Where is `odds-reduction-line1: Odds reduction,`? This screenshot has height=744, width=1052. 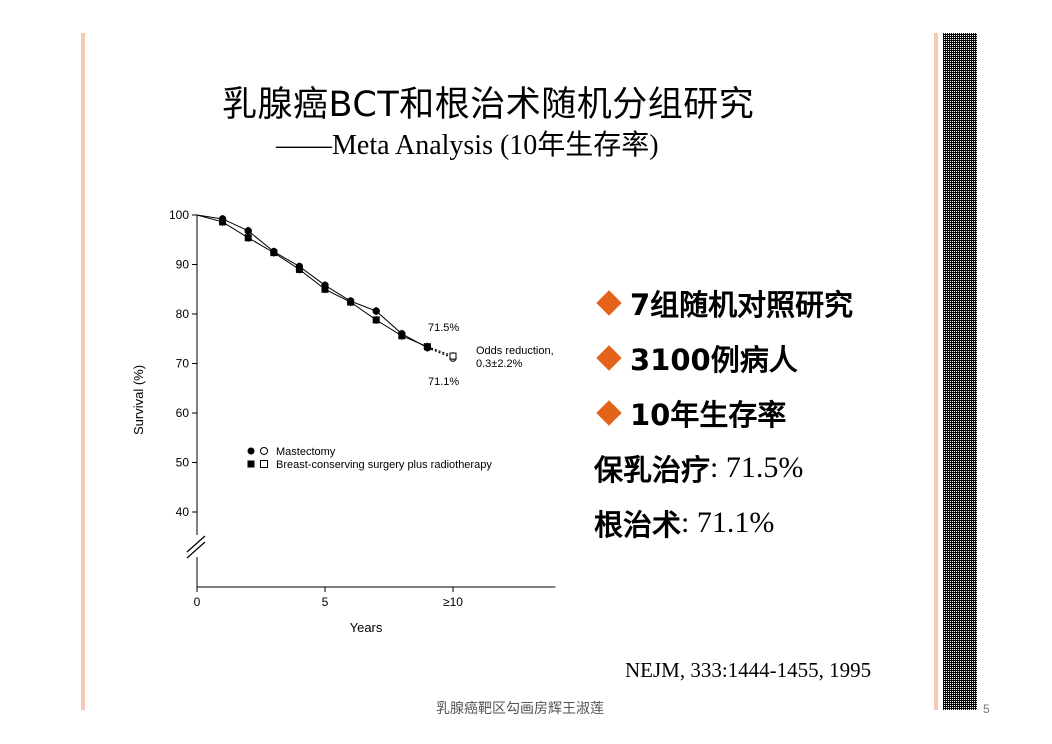
odds-reduction-line1: Odds reduction, is located at coordinates (515, 351).